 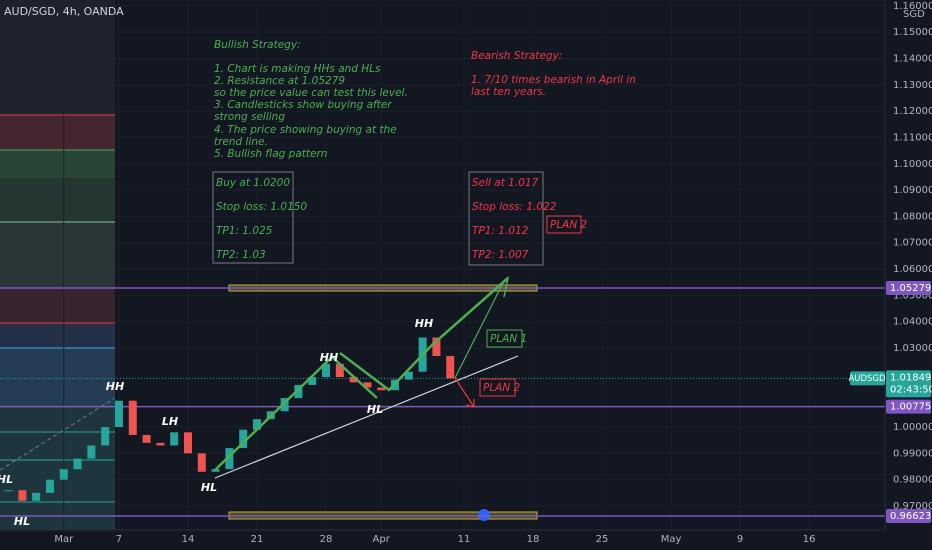 What do you see at coordinates (912, 480) in the screenshot?
I see `y-tick-label: 0.98000` at bounding box center [912, 480].